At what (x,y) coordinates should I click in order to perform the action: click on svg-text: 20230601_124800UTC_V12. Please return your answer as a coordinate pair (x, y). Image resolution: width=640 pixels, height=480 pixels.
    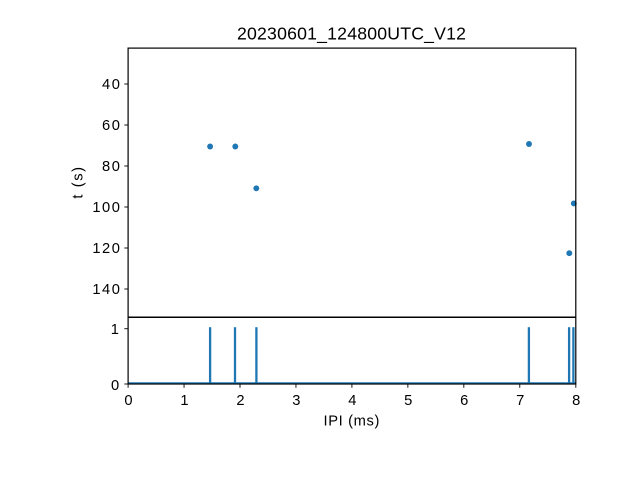
    Looking at the image, I should click on (351, 34).